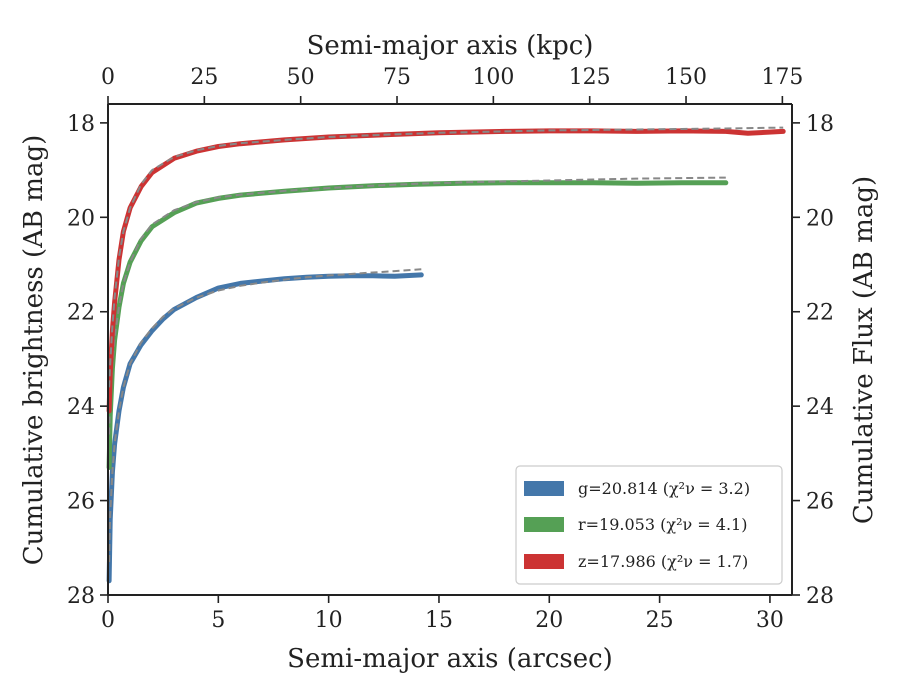 This screenshot has width=900, height=700. Describe the element at coordinates (397, 77) in the screenshot. I see `top-x-tick-label: 75` at that location.